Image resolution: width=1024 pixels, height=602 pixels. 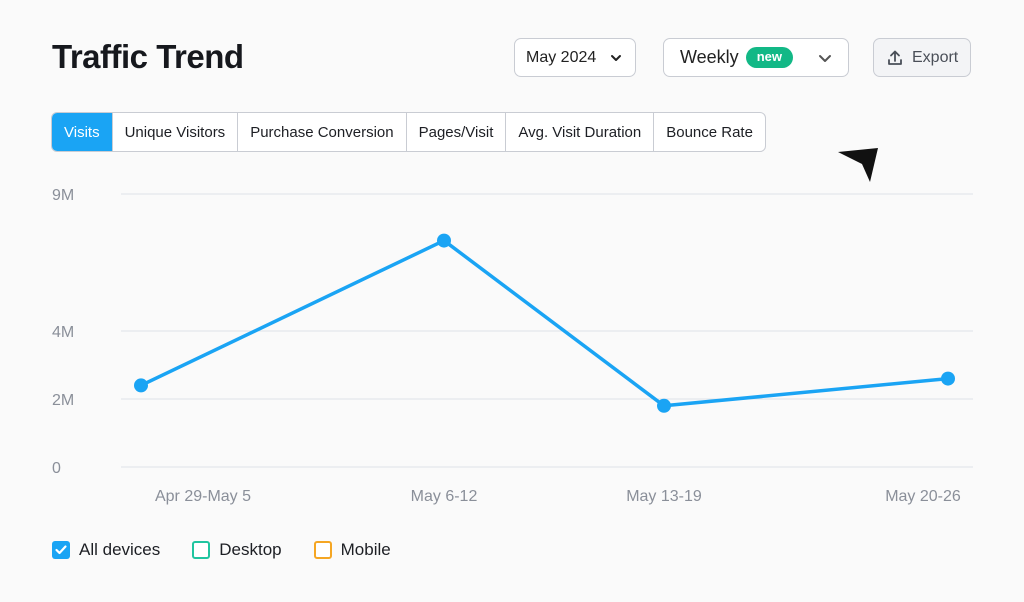 What do you see at coordinates (579, 132) in the screenshot?
I see `tab-avg-visit-duration: Avg. Visit Duration` at bounding box center [579, 132].